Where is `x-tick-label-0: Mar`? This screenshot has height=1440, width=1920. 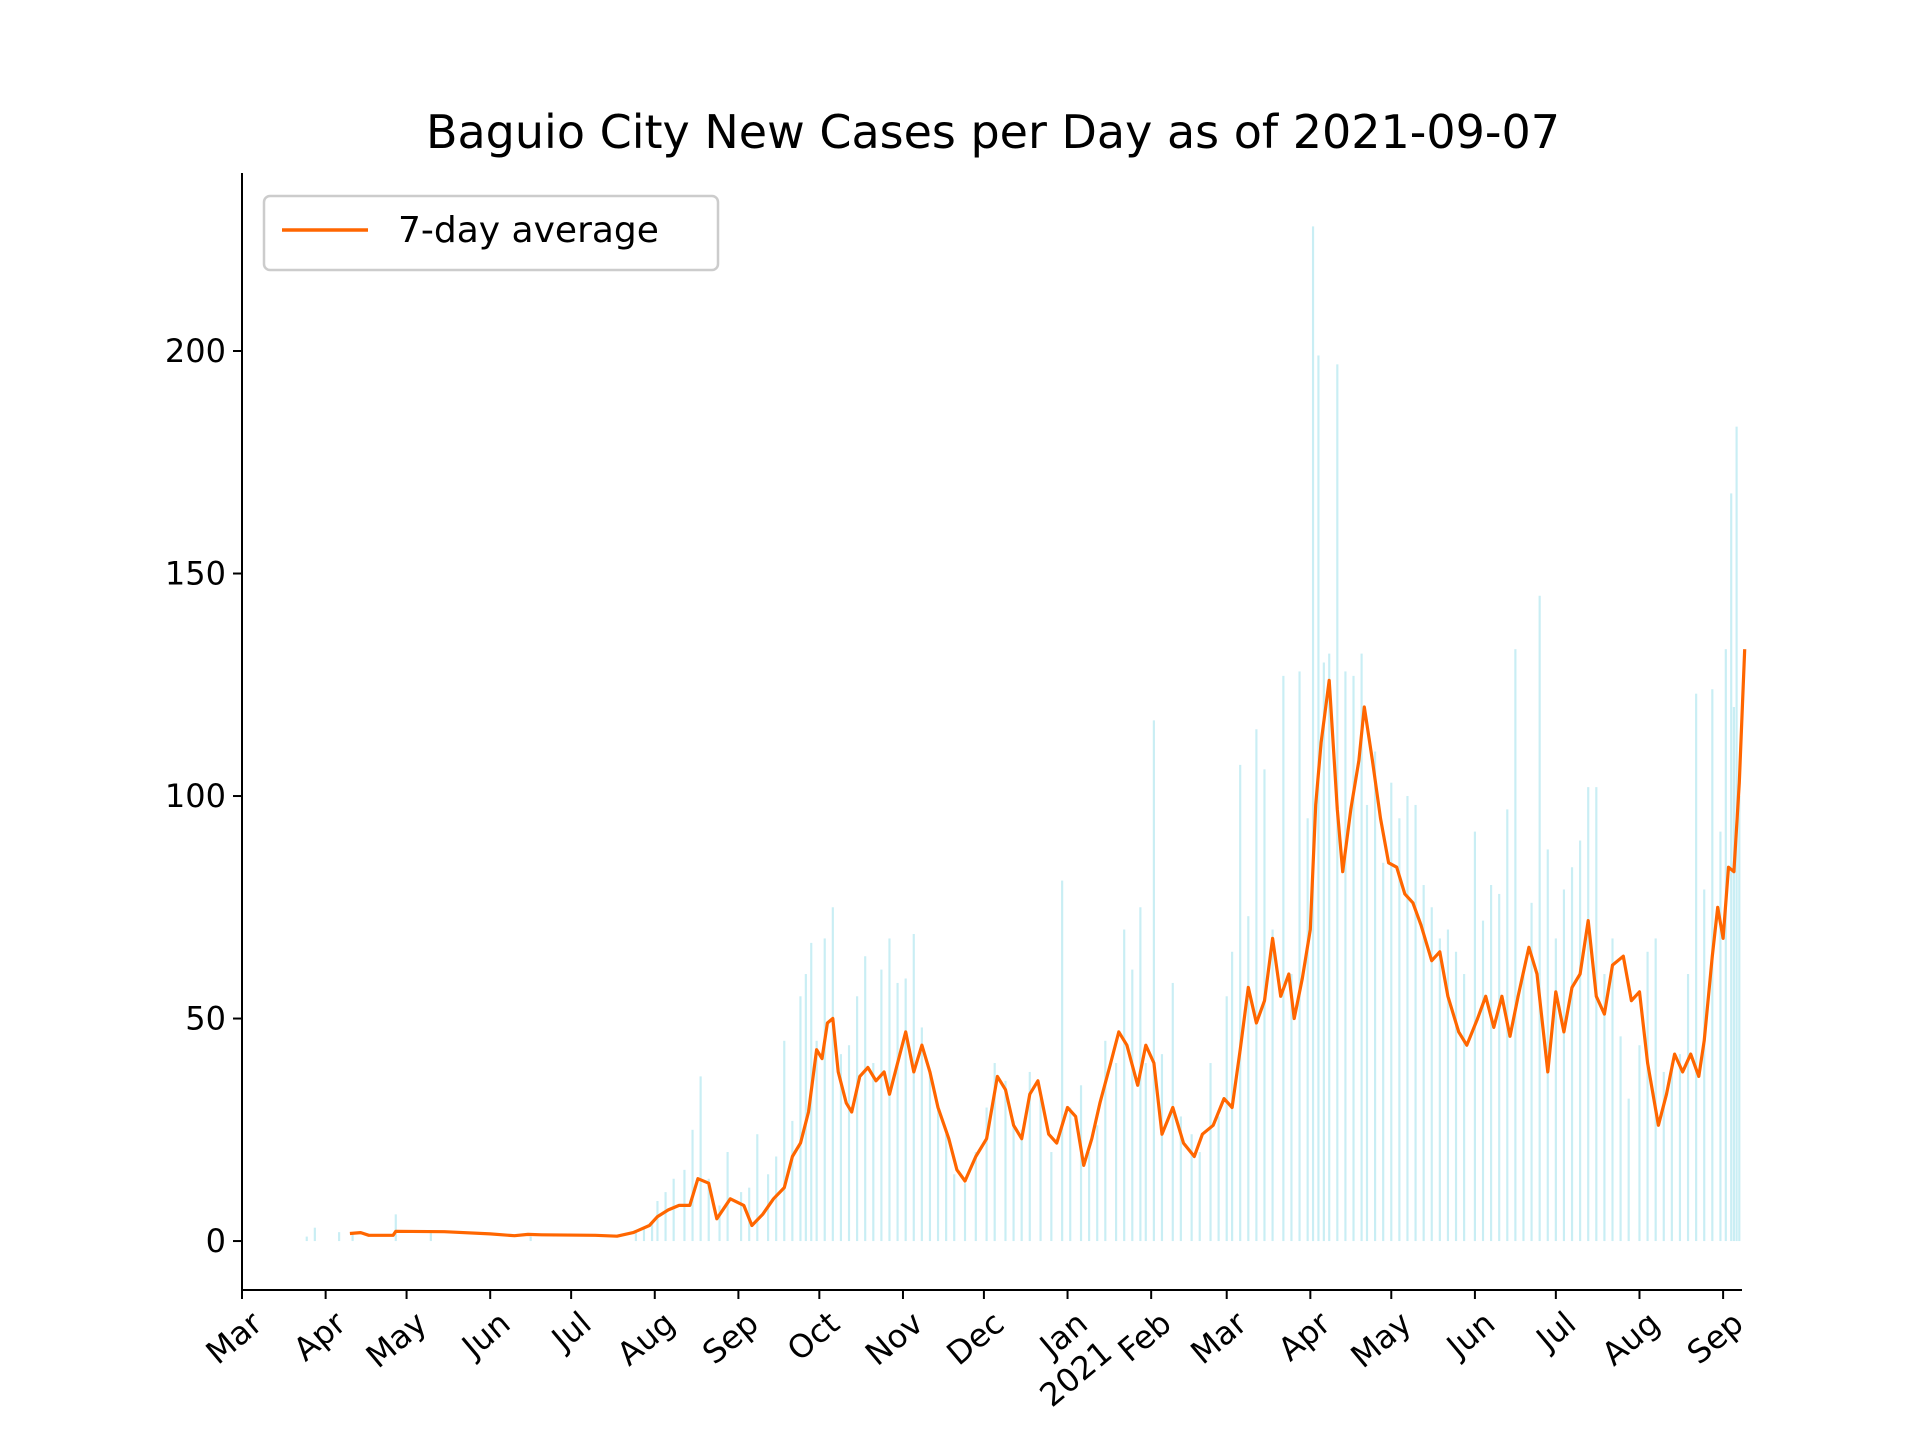 x-tick-label-0: Mar is located at coordinates (234, 1337).